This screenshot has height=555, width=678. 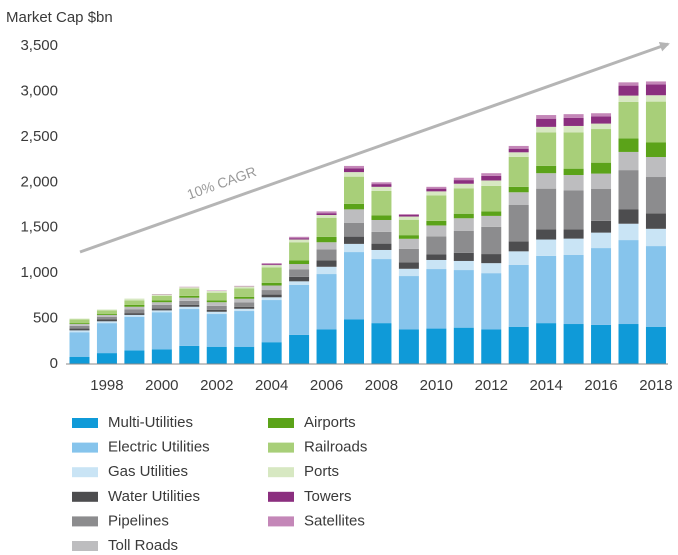 What do you see at coordinates (491, 385) in the screenshot?
I see `x-tick-label: 2012` at bounding box center [491, 385].